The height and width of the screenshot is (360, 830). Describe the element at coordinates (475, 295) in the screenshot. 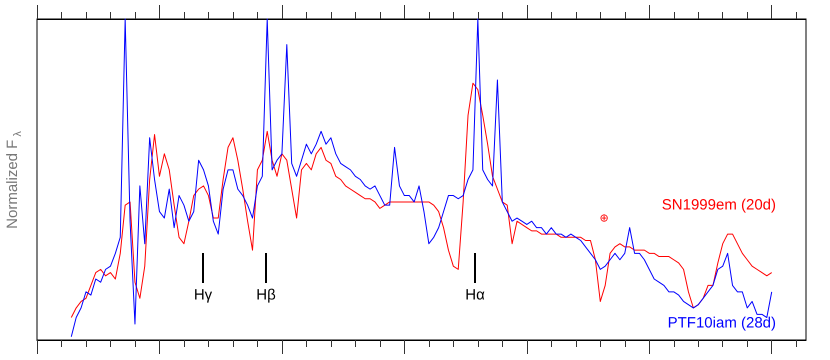

I see `annotation: Hα` at that location.